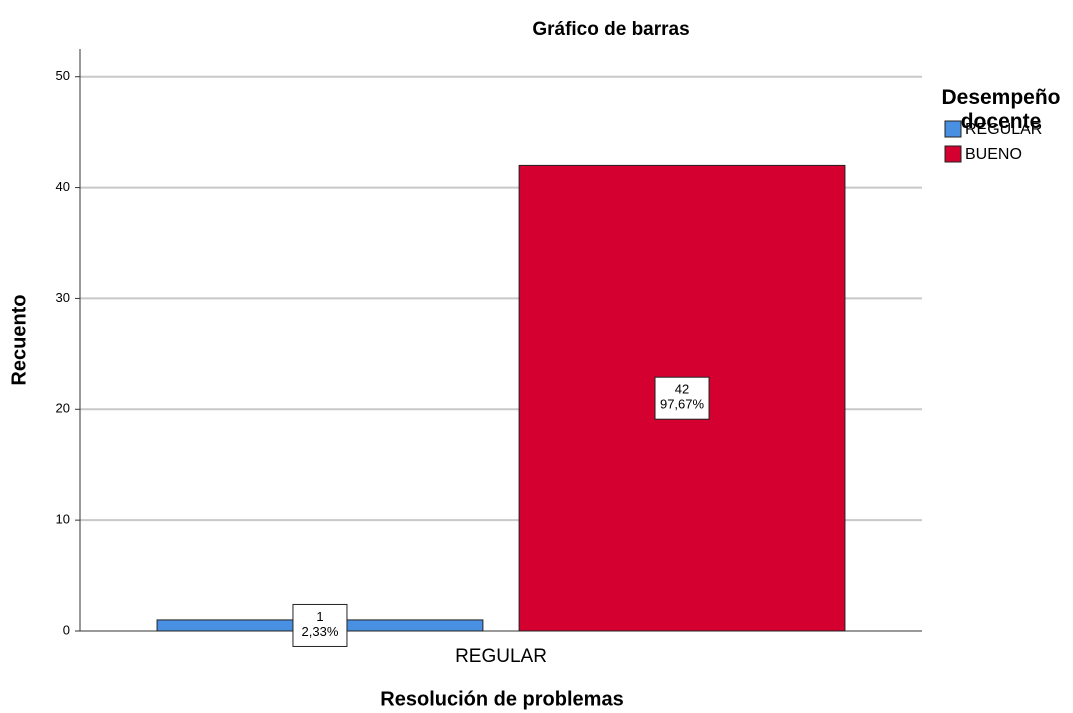  I want to click on legend-label: REGULAR, so click(1003, 129).